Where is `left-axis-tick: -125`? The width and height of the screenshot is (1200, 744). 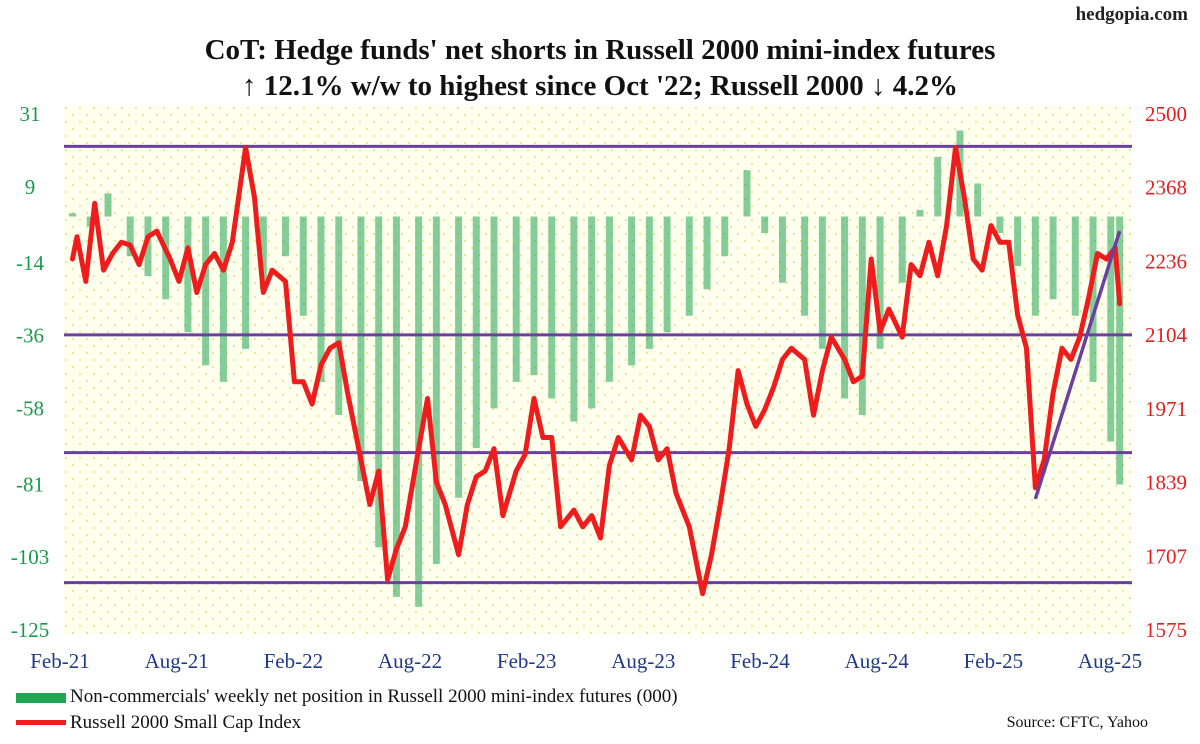
left-axis-tick: -125 is located at coordinates (30, 630).